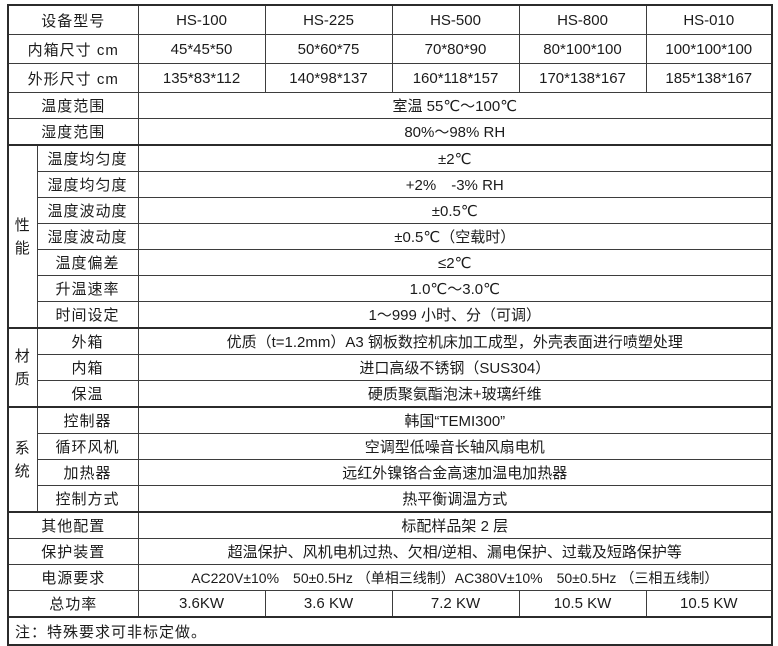 This screenshot has width=778, height=646. What do you see at coordinates (582, 78) in the screenshot?
I see `outer-size-cell: 170*138*167` at bounding box center [582, 78].